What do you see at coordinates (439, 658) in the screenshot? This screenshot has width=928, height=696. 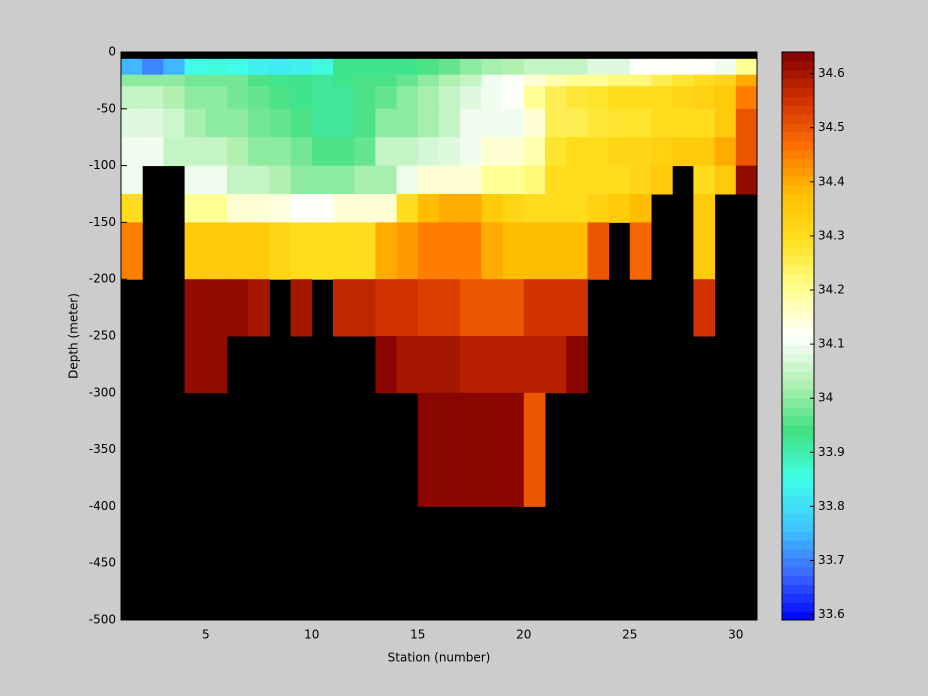 I see `x-axis-label: Station (number)` at bounding box center [439, 658].